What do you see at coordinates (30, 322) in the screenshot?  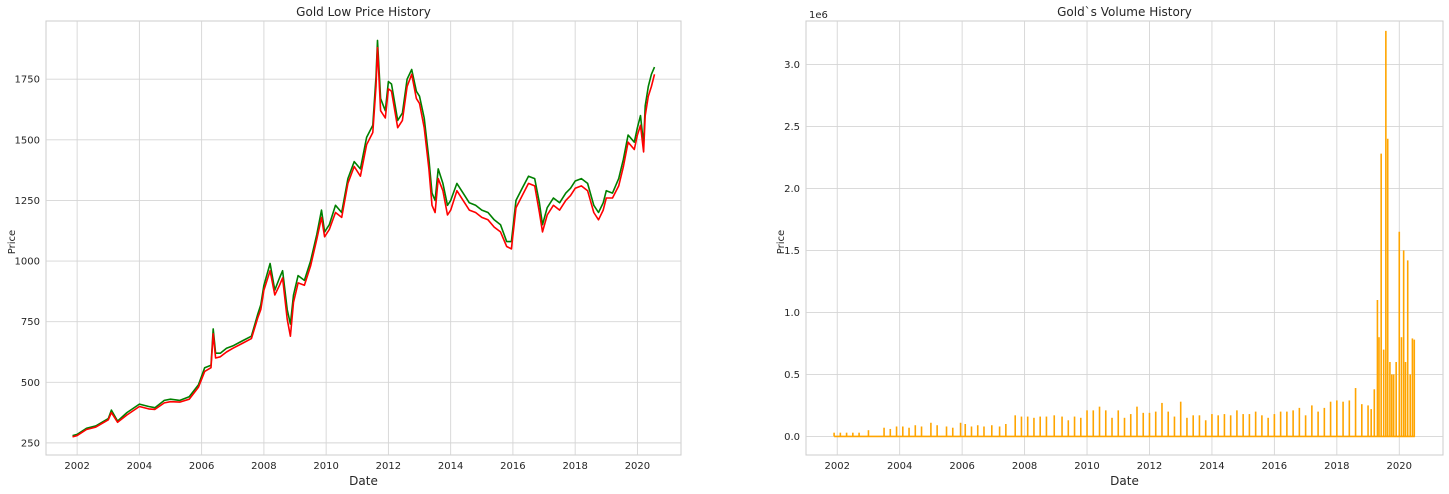 I see `y-tick-label: 750` at bounding box center [30, 322].